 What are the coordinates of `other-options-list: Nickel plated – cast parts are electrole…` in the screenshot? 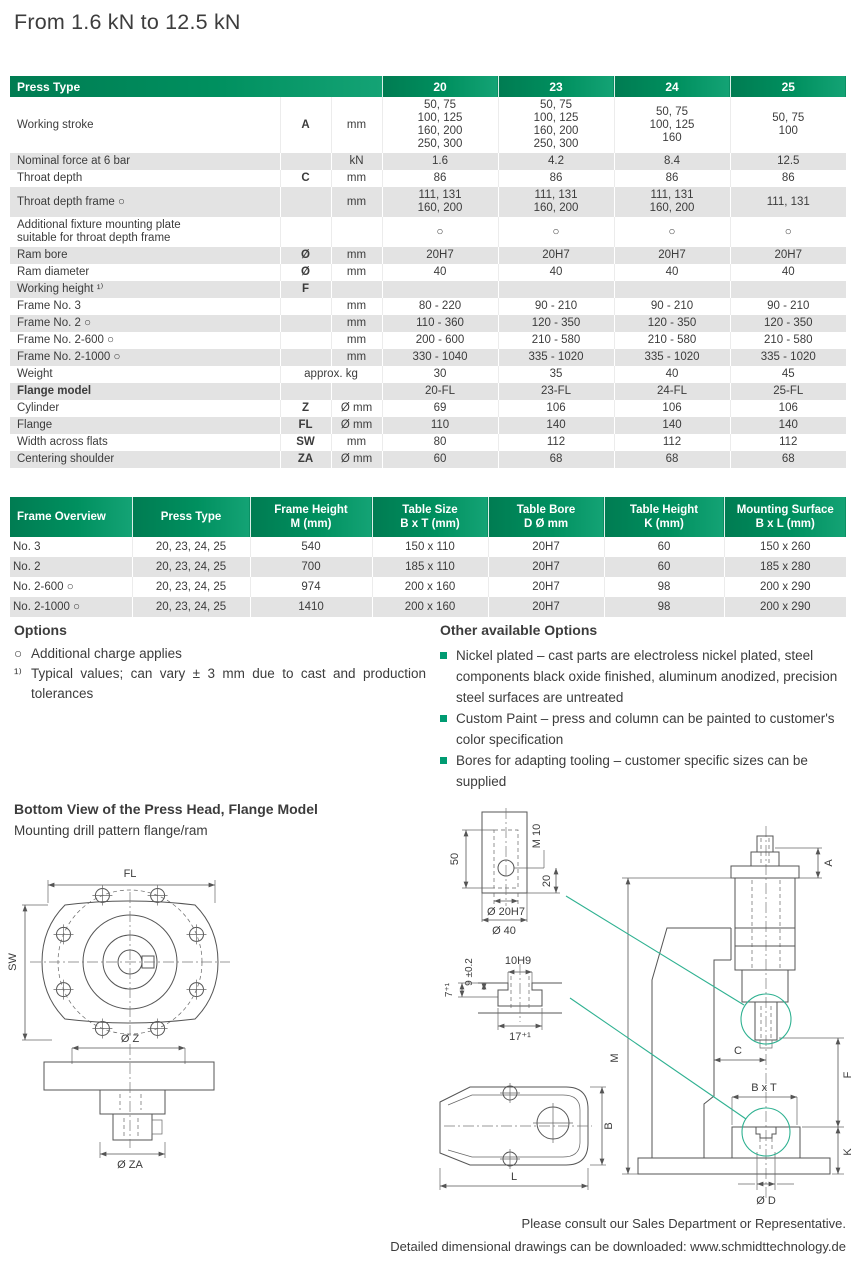 It's located at (644, 718).